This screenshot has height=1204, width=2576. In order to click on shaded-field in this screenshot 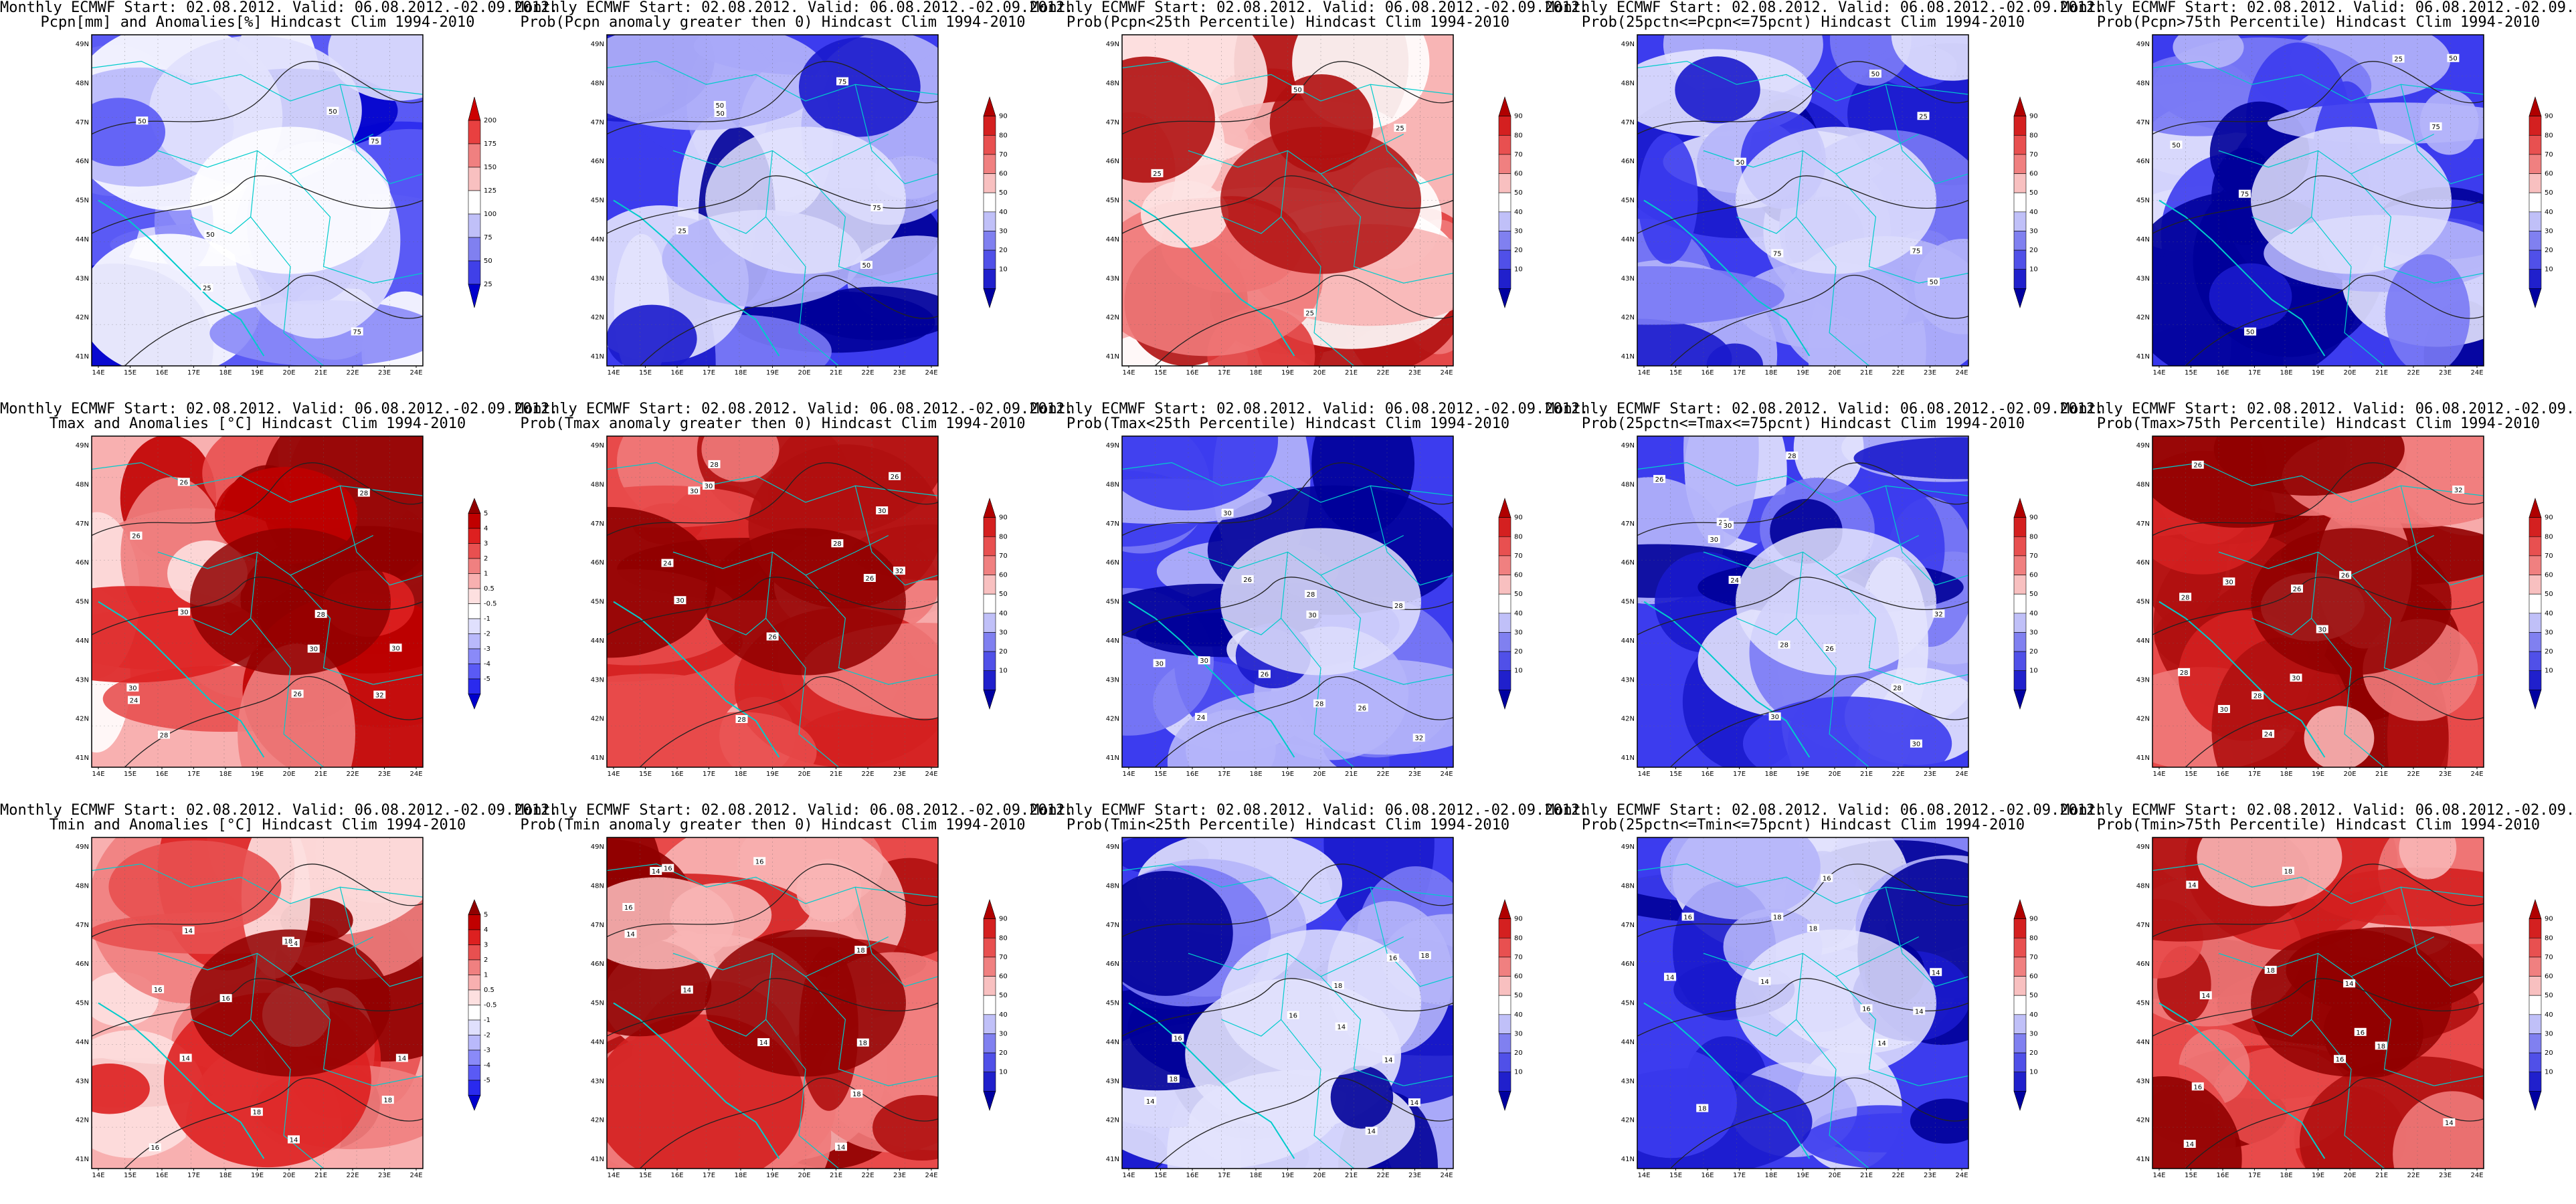, I will do `click(257, 200)`.